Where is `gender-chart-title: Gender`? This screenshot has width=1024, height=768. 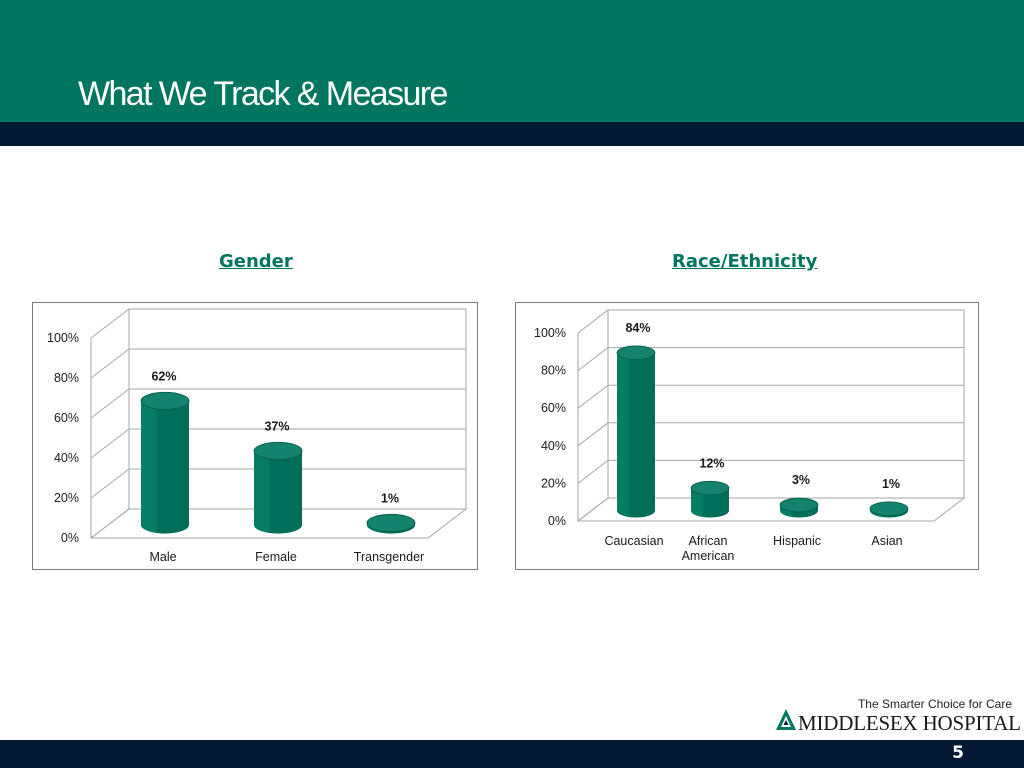 gender-chart-title: Gender is located at coordinates (256, 261).